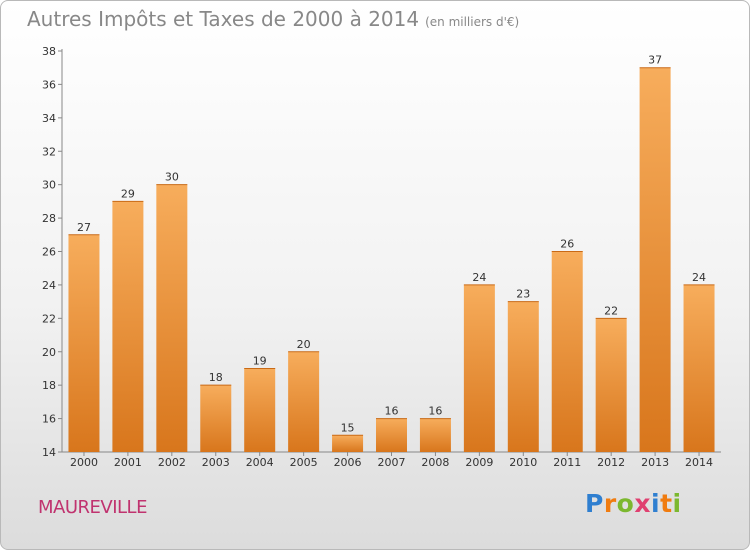 This screenshot has height=550, width=750. Describe the element at coordinates (304, 462) in the screenshot. I see `x-tick-label: 2005` at that location.